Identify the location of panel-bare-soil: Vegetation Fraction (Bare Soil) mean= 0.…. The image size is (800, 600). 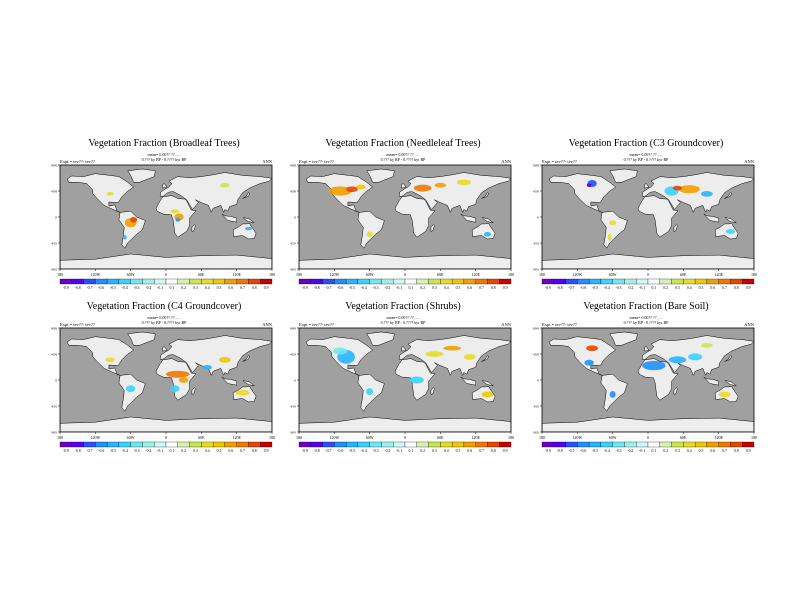
(646, 388).